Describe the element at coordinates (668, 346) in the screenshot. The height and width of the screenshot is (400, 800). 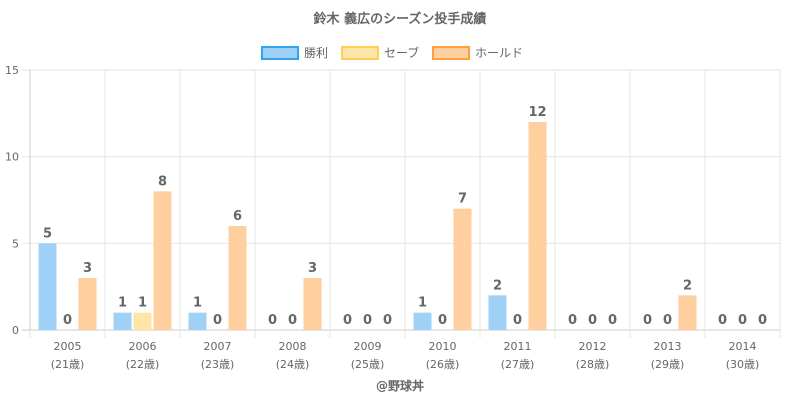
I see `x-tick-label: 2013` at that location.